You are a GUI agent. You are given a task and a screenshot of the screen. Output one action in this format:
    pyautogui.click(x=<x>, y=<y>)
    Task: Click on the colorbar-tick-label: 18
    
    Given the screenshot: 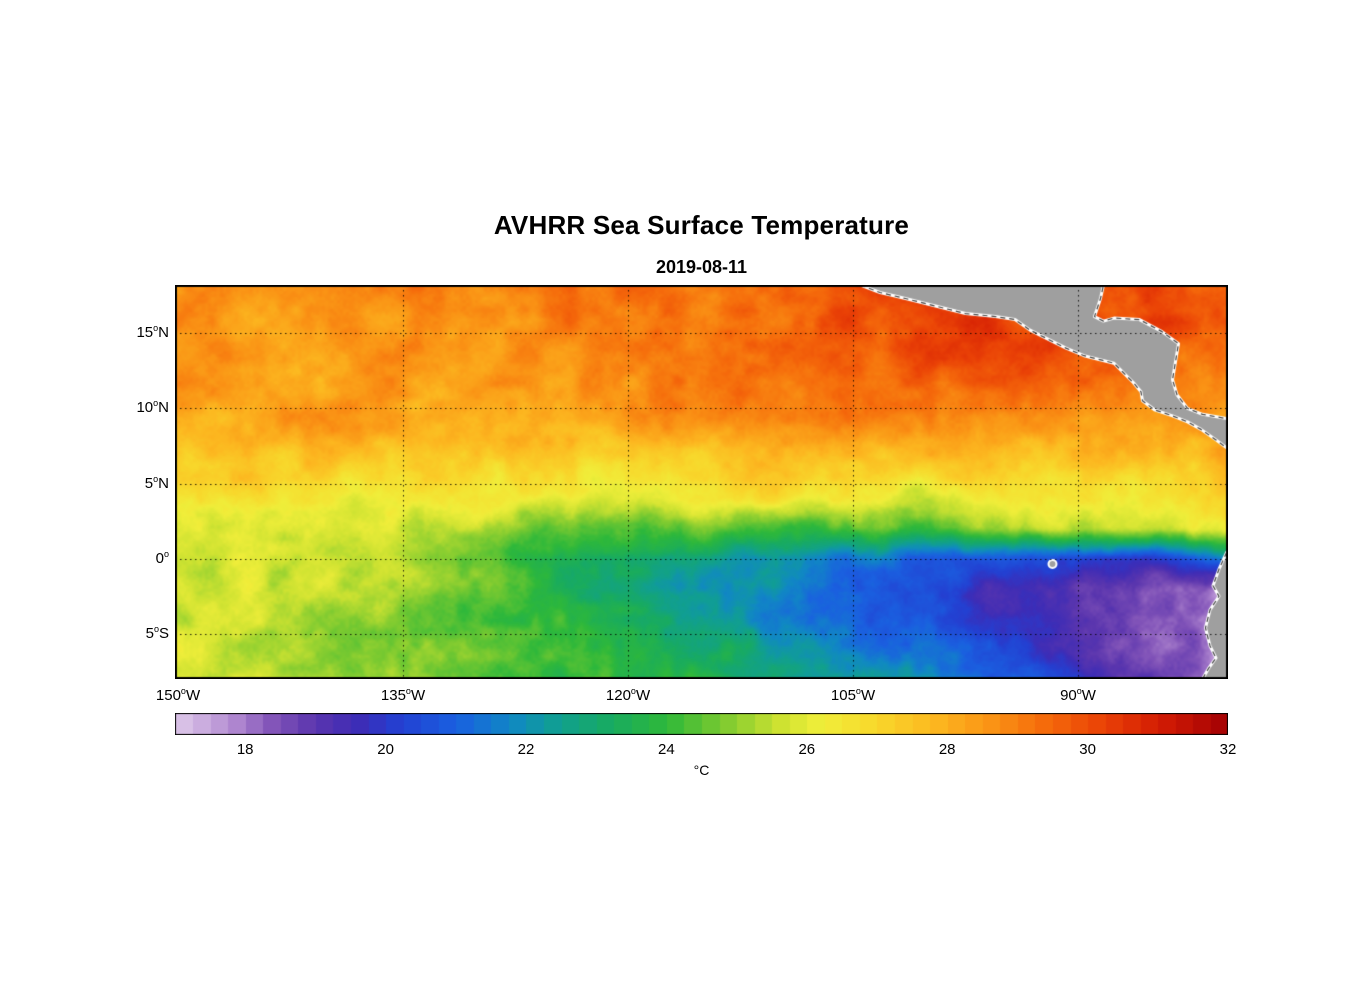 What is the action you would take?
    pyautogui.click(x=245, y=749)
    